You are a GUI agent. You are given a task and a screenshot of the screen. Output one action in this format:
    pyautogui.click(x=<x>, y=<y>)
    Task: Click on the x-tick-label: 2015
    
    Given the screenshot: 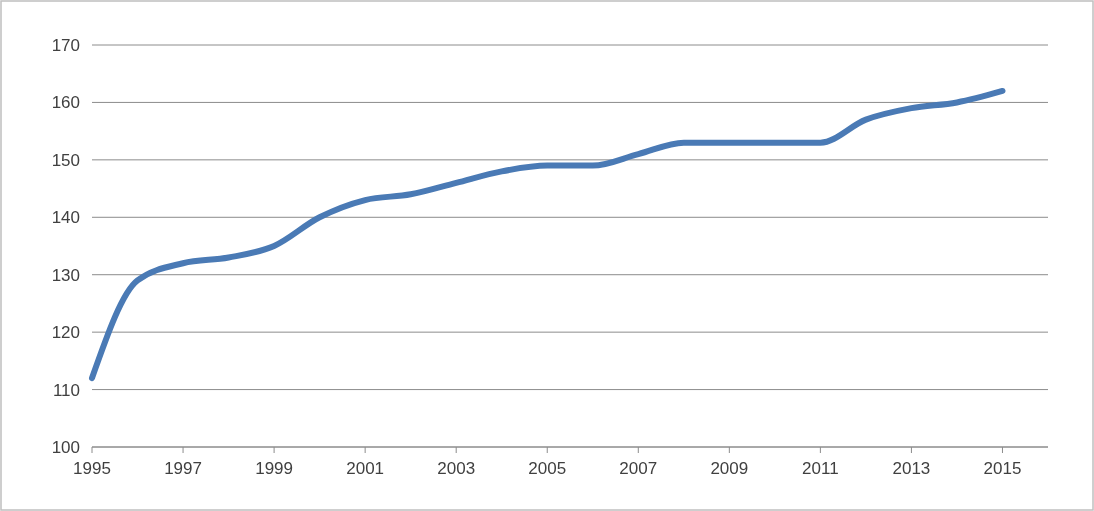 What is the action you would take?
    pyautogui.click(x=1002, y=468)
    